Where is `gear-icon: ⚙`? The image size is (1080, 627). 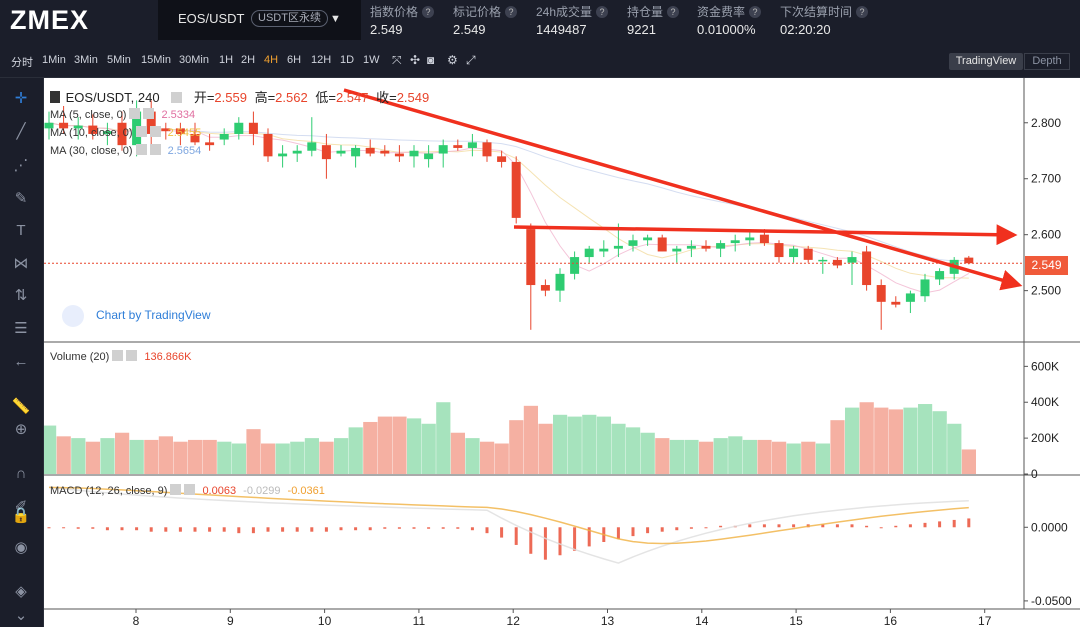 gear-icon: ⚙ is located at coordinates (452, 60).